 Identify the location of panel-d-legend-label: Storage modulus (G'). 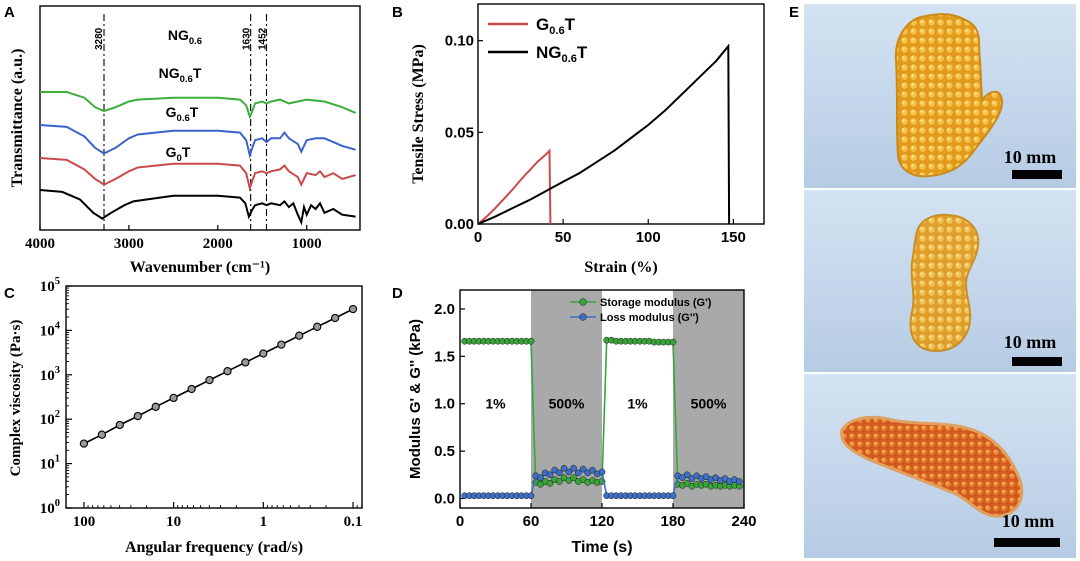
(656, 303).